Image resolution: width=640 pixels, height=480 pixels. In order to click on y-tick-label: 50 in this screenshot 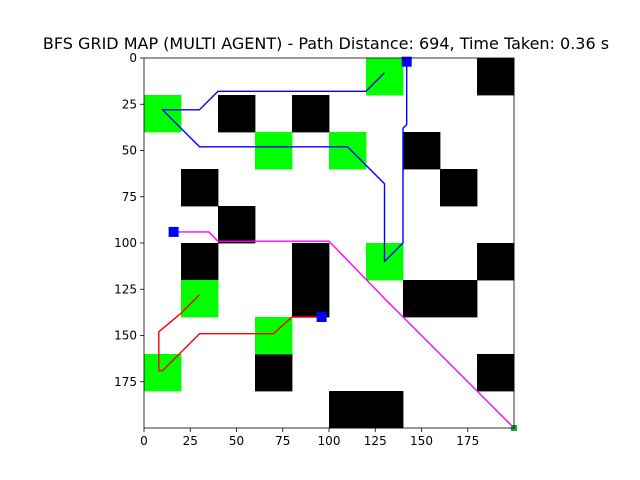, I will do `click(129, 151)`.